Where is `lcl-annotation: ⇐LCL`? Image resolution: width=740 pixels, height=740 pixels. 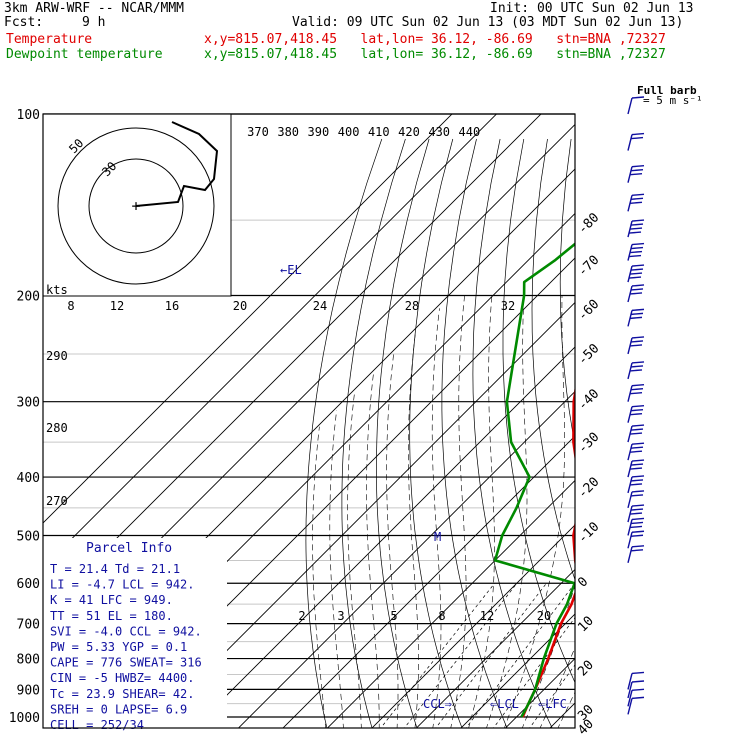 lcl-annotation: ⇐LCL is located at coordinates (504, 704).